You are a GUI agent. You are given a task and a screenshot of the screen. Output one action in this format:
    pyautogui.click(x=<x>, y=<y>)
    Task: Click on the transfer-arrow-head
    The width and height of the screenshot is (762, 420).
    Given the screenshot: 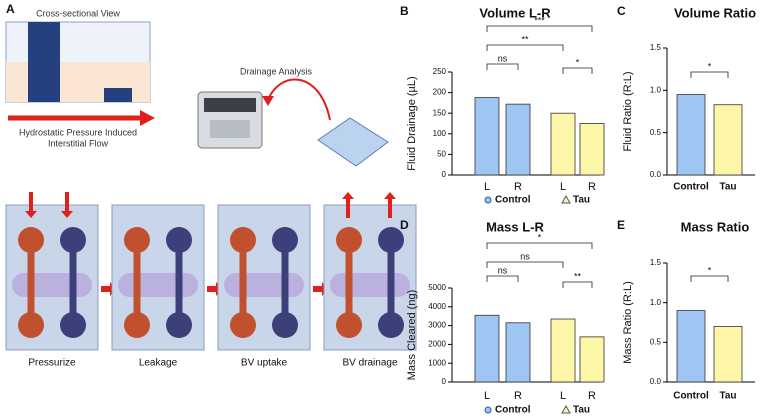 What is the action you would take?
    pyautogui.click(x=268, y=101)
    